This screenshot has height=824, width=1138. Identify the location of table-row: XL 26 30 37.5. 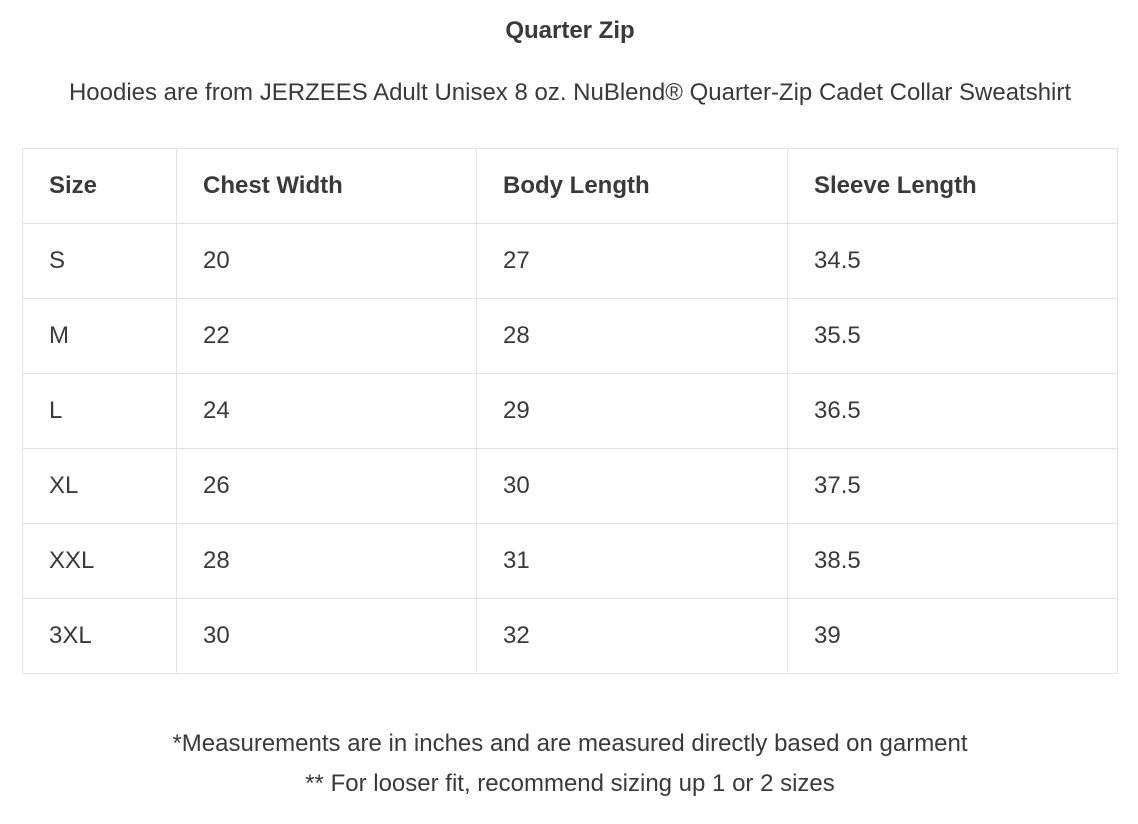
(570, 486).